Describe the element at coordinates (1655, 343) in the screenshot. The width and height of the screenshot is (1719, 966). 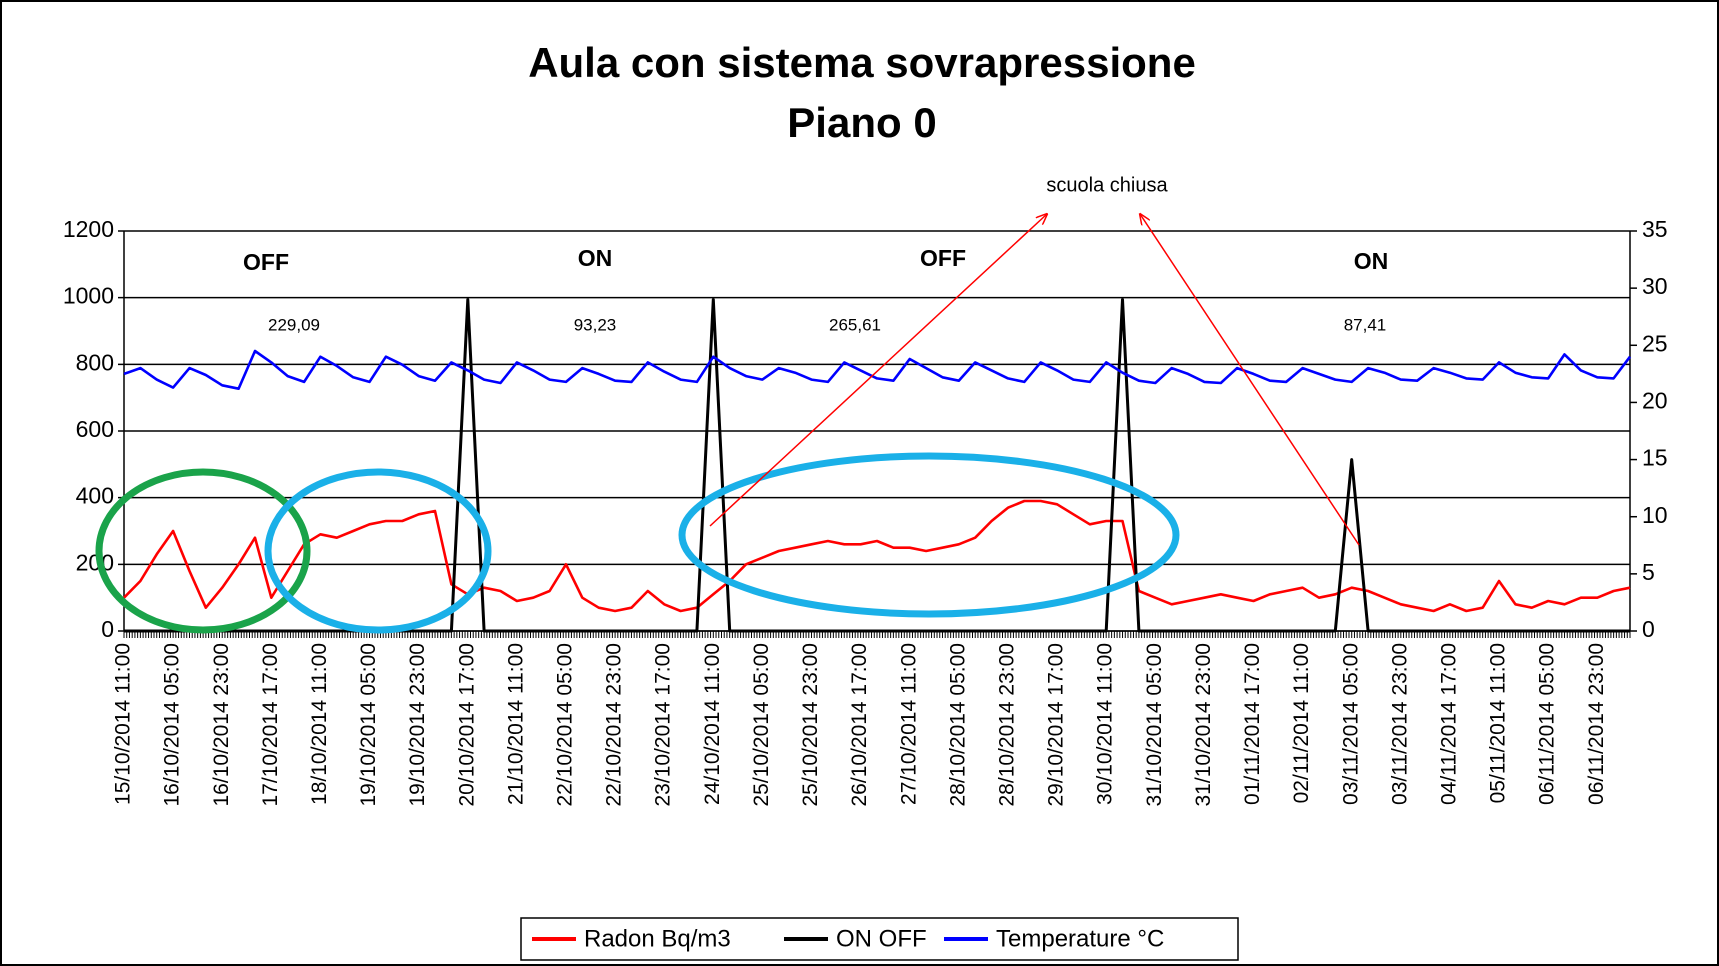
I see `y2-tick-label: 25` at that location.